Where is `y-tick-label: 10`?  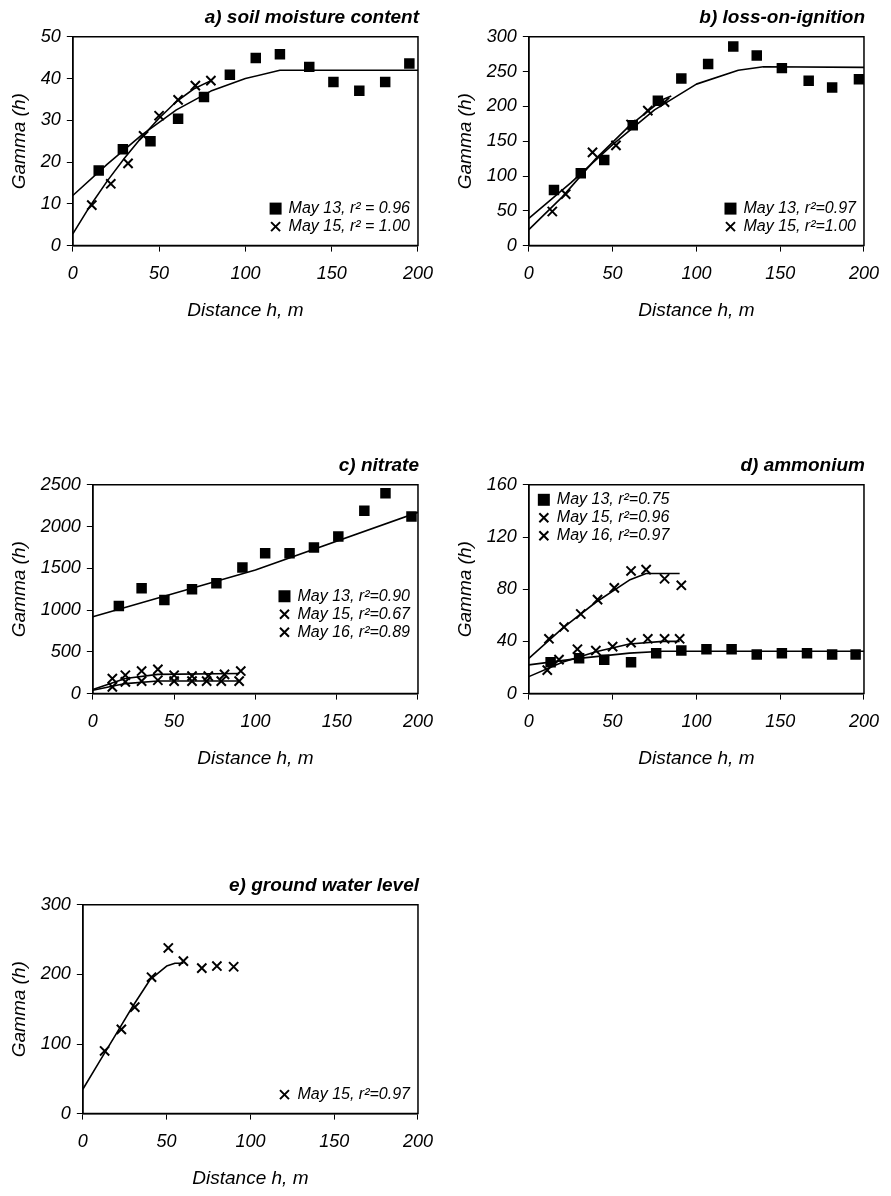 y-tick-label: 10 is located at coordinates (50, 202).